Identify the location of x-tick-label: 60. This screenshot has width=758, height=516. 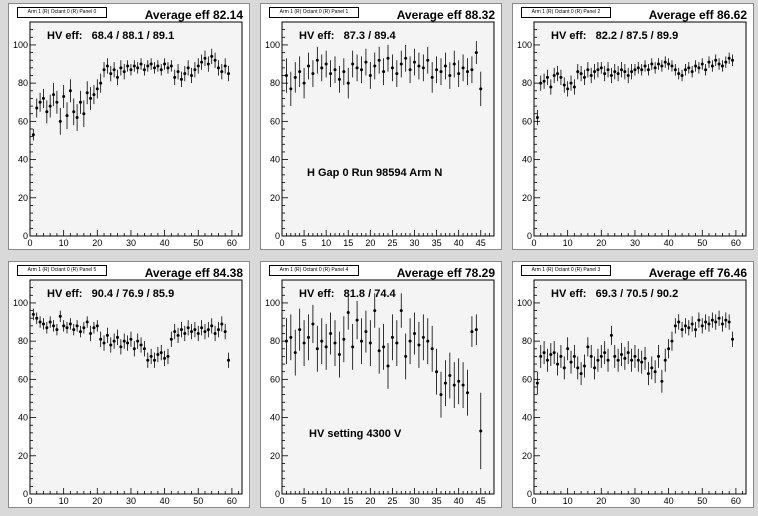
(232, 501).